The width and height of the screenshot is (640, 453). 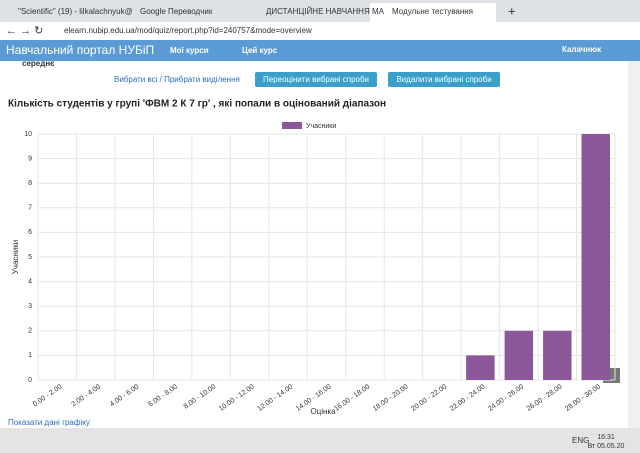 What do you see at coordinates (30, 281) in the screenshot?
I see `y-tick-label: 4` at bounding box center [30, 281].